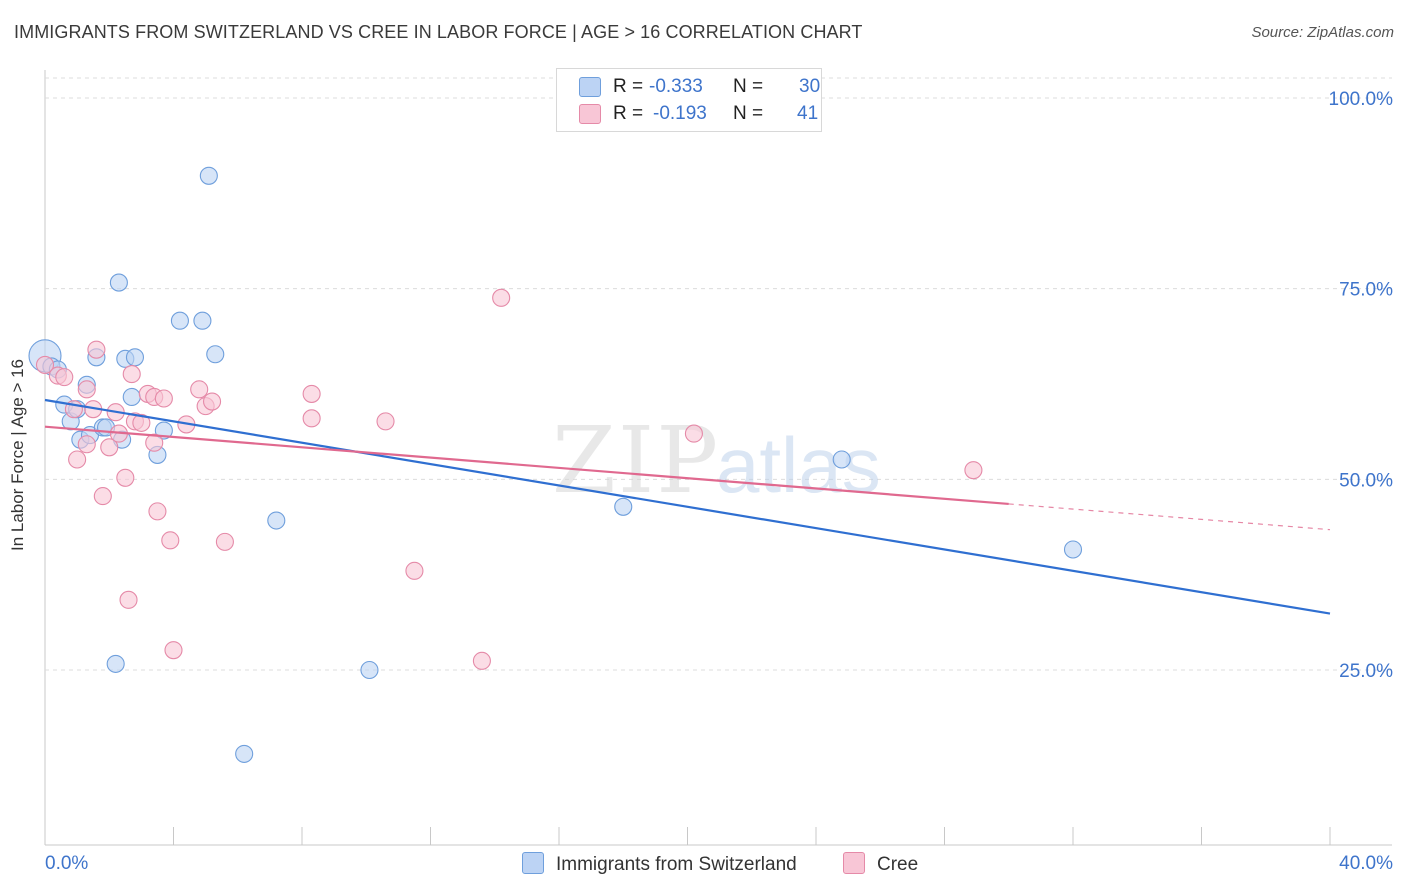 This screenshot has width=1406, height=892. What do you see at coordinates (526, 465) in the screenshot?
I see `trend-line-cree` at bounding box center [526, 465].